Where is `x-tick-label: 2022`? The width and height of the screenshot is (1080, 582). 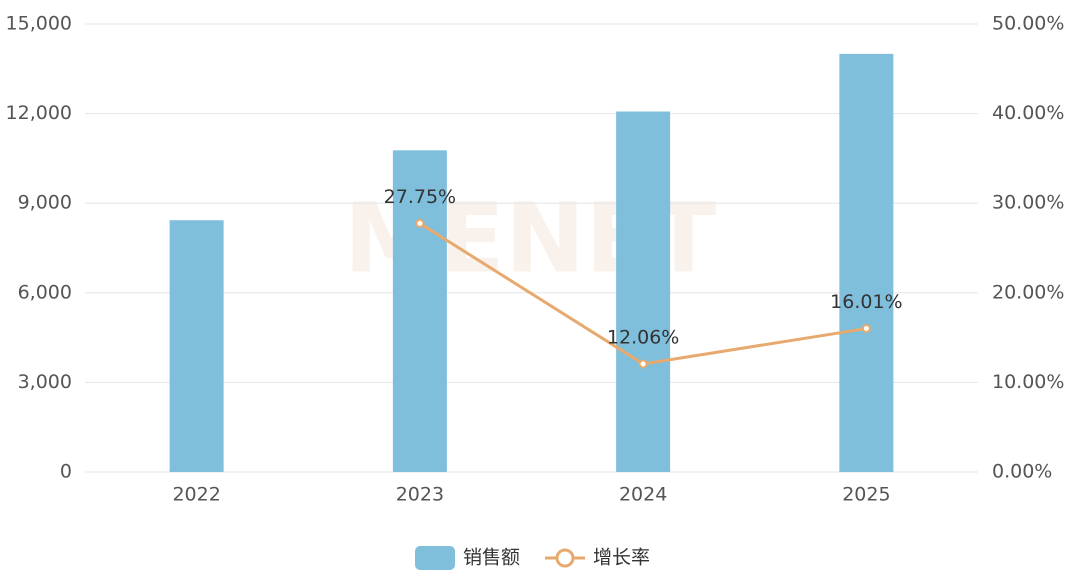 x-tick-label: 2022 is located at coordinates (196, 495).